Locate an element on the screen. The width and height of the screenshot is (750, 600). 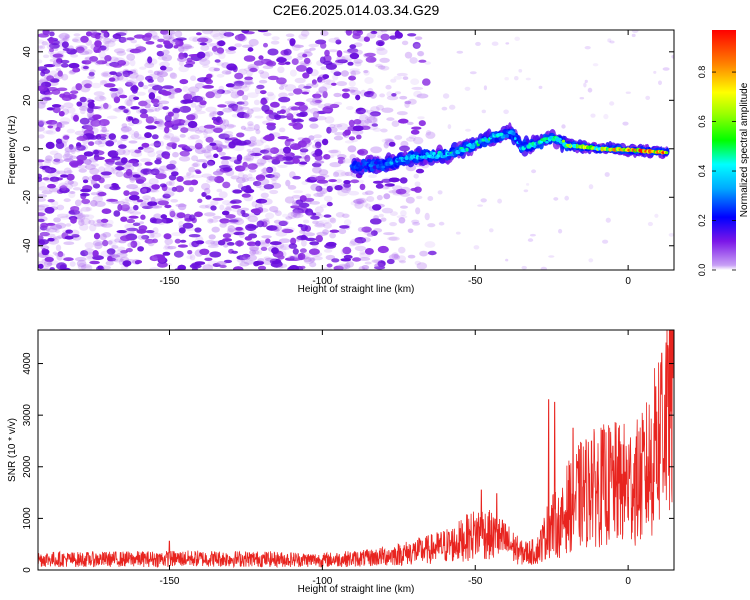
spectrogram-y-tick-label: 20 is located at coordinates (27, 100).